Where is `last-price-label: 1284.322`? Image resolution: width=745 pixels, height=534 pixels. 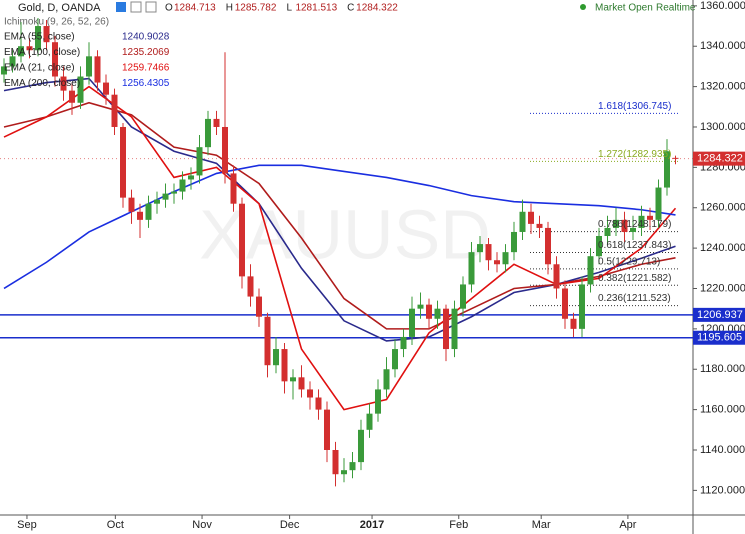 last-price-label: 1284.322 is located at coordinates (720, 159).